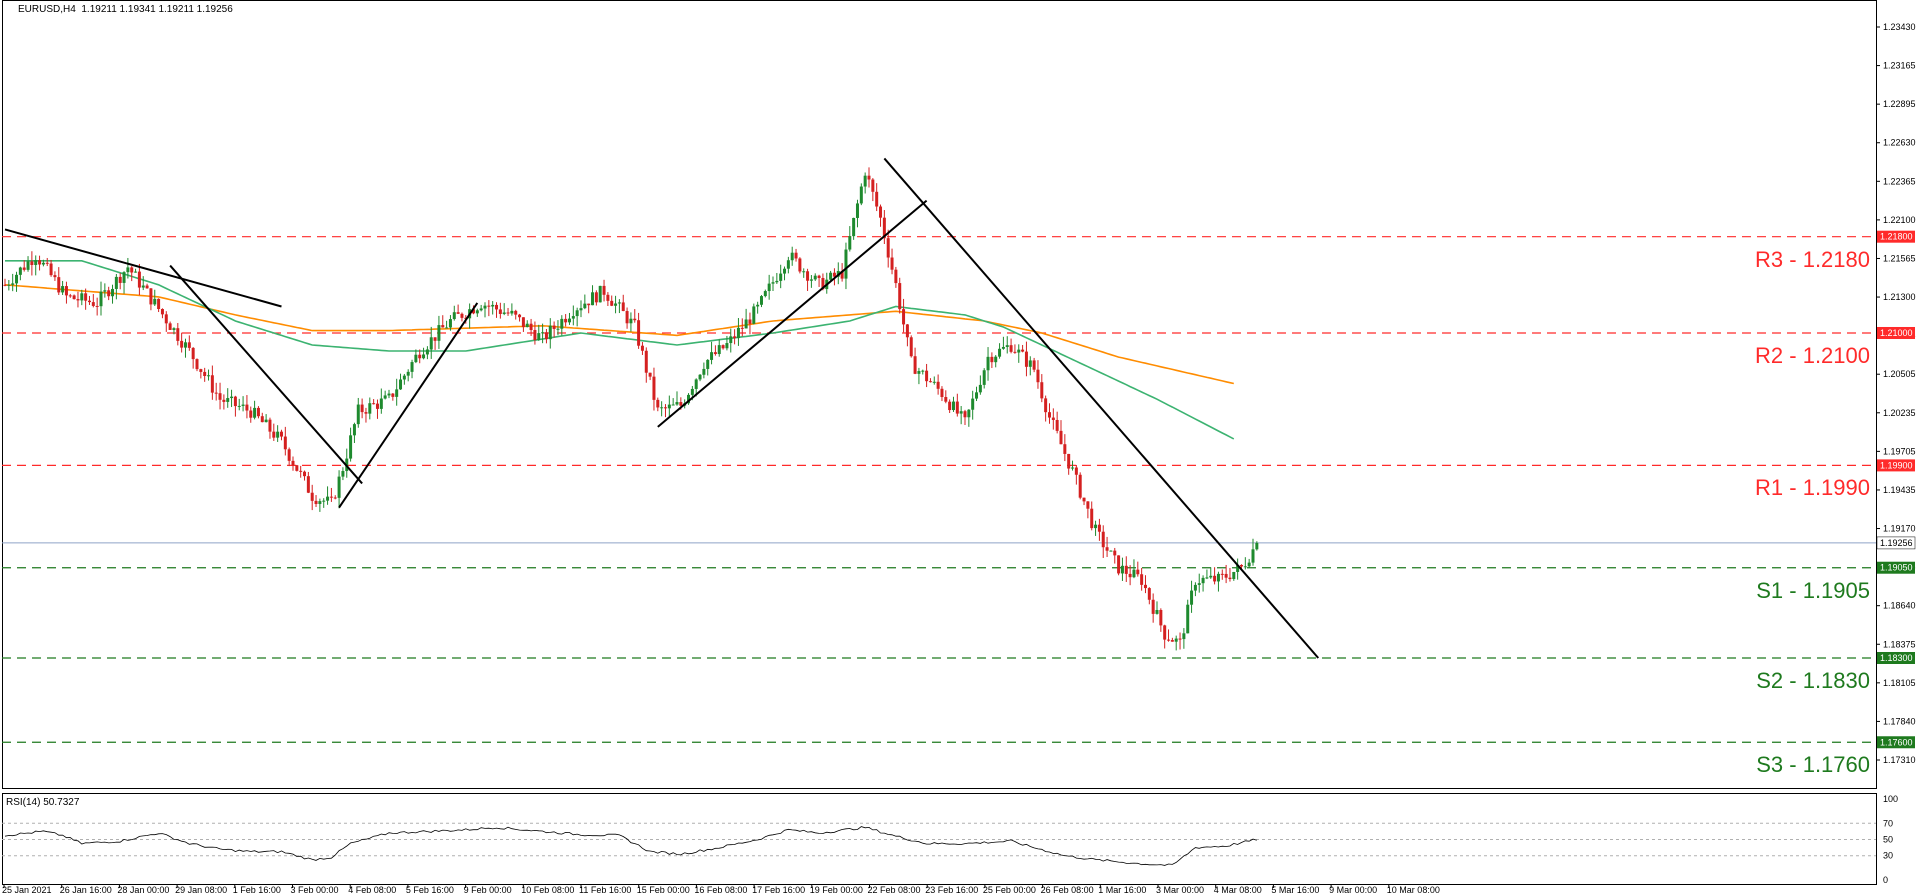 This screenshot has width=1916, height=896. What do you see at coordinates (1899, 451) in the screenshot?
I see `price-tick-label: 1.19705` at bounding box center [1899, 451].